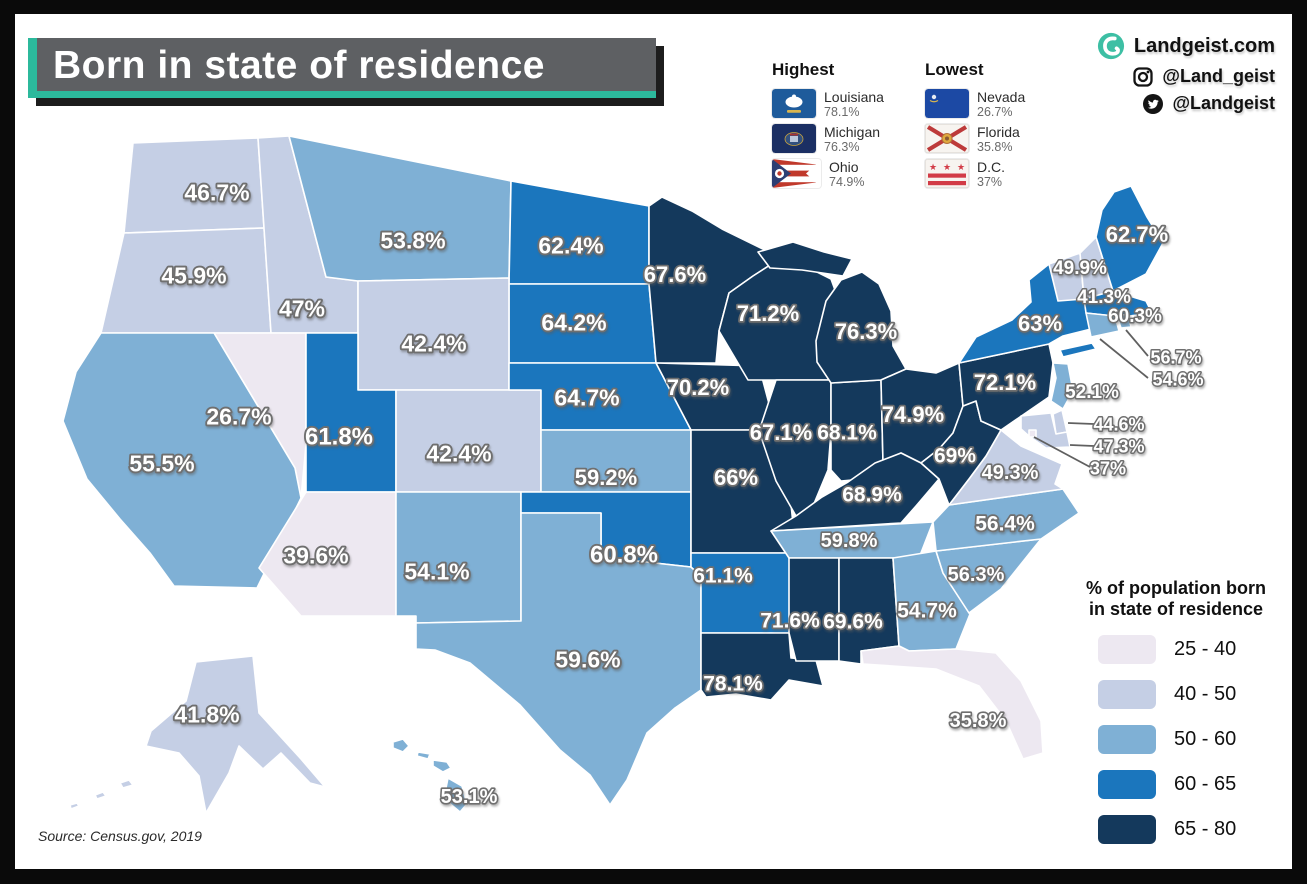 This screenshot has width=1307, height=884. I want to click on legend-row-2: 40 - 50, so click(1176, 694).